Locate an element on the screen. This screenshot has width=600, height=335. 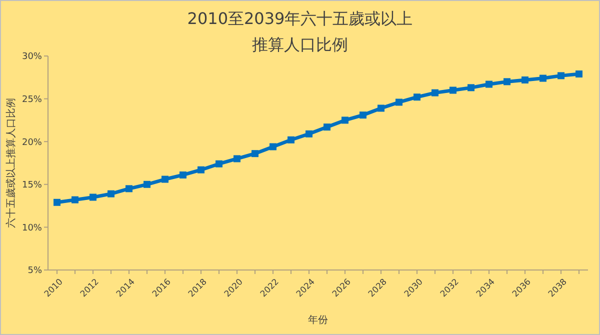
y-tick-label: 25% is located at coordinates (32, 99).